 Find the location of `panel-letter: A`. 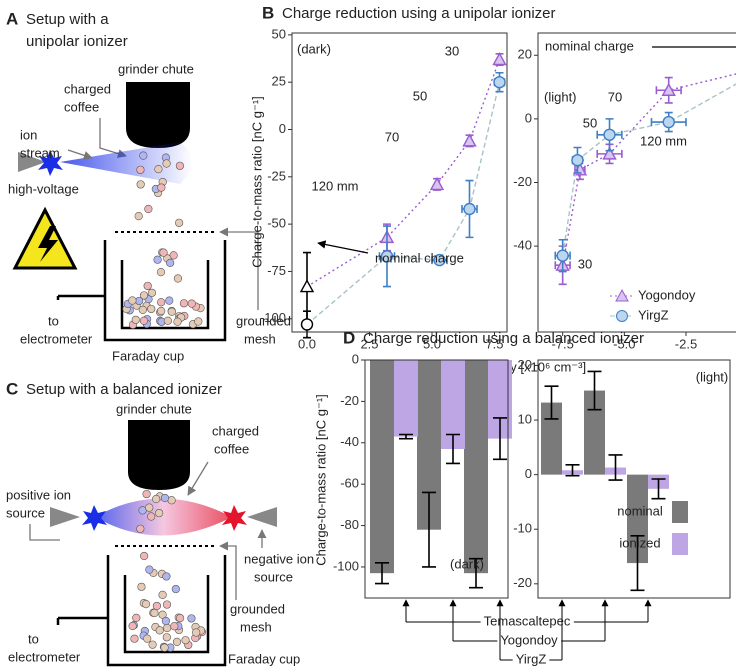

panel-letter: A is located at coordinates (12, 18).